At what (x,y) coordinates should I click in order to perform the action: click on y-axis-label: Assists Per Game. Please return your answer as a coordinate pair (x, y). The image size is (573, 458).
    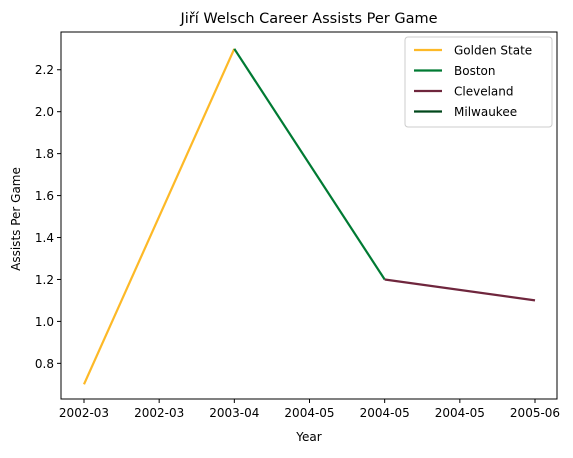
    Looking at the image, I should click on (16, 219).